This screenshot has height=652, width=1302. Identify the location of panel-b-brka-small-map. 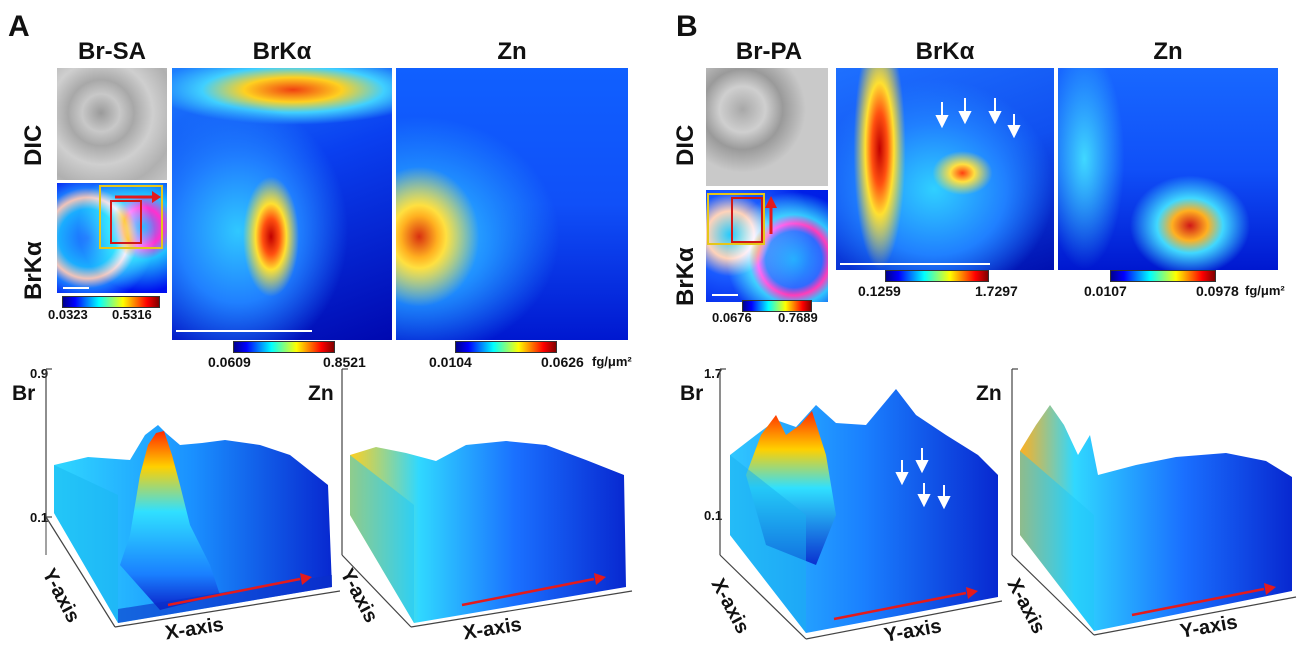
(767, 246).